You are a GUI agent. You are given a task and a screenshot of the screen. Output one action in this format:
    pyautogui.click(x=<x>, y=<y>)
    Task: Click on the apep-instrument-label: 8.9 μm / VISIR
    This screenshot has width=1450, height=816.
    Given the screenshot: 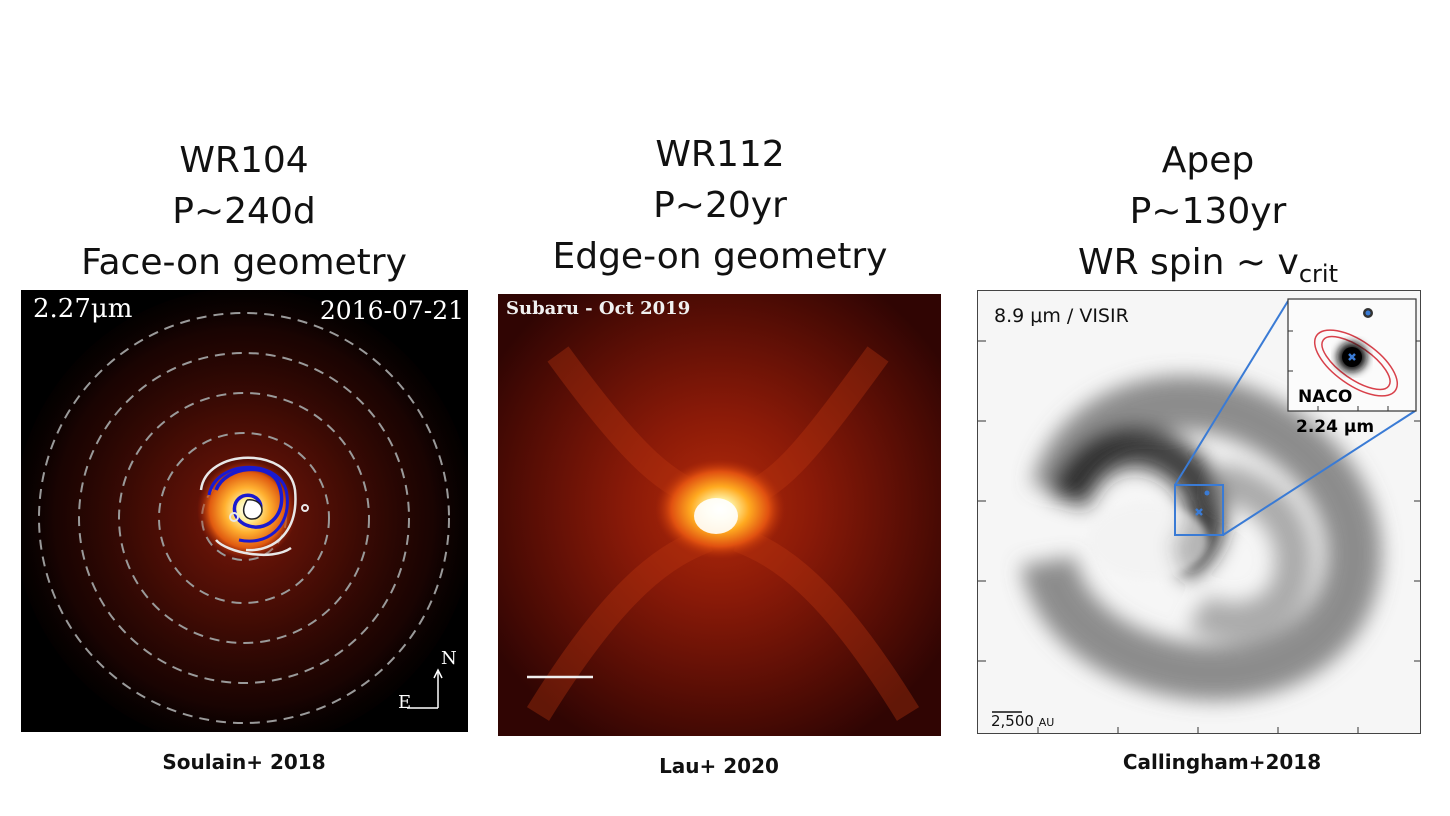 What is the action you would take?
    pyautogui.click(x=1061, y=316)
    